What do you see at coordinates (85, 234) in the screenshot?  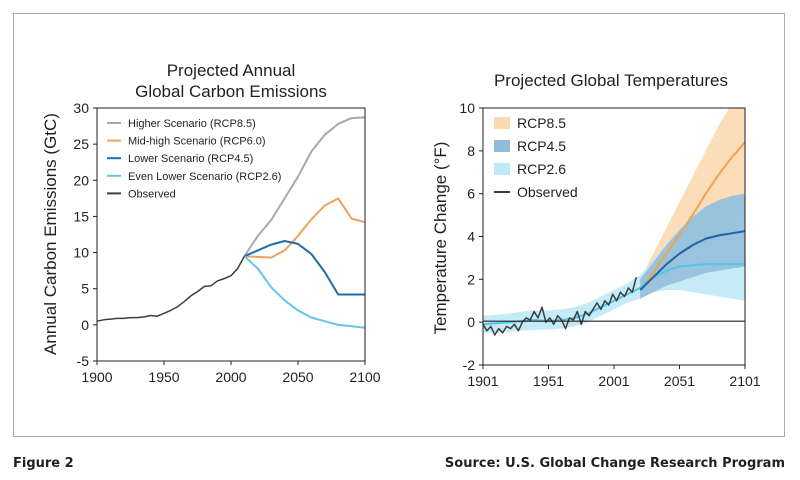 I see `emissions-y-axis: -5 0 5 10 15 20 25 30` at bounding box center [85, 234].